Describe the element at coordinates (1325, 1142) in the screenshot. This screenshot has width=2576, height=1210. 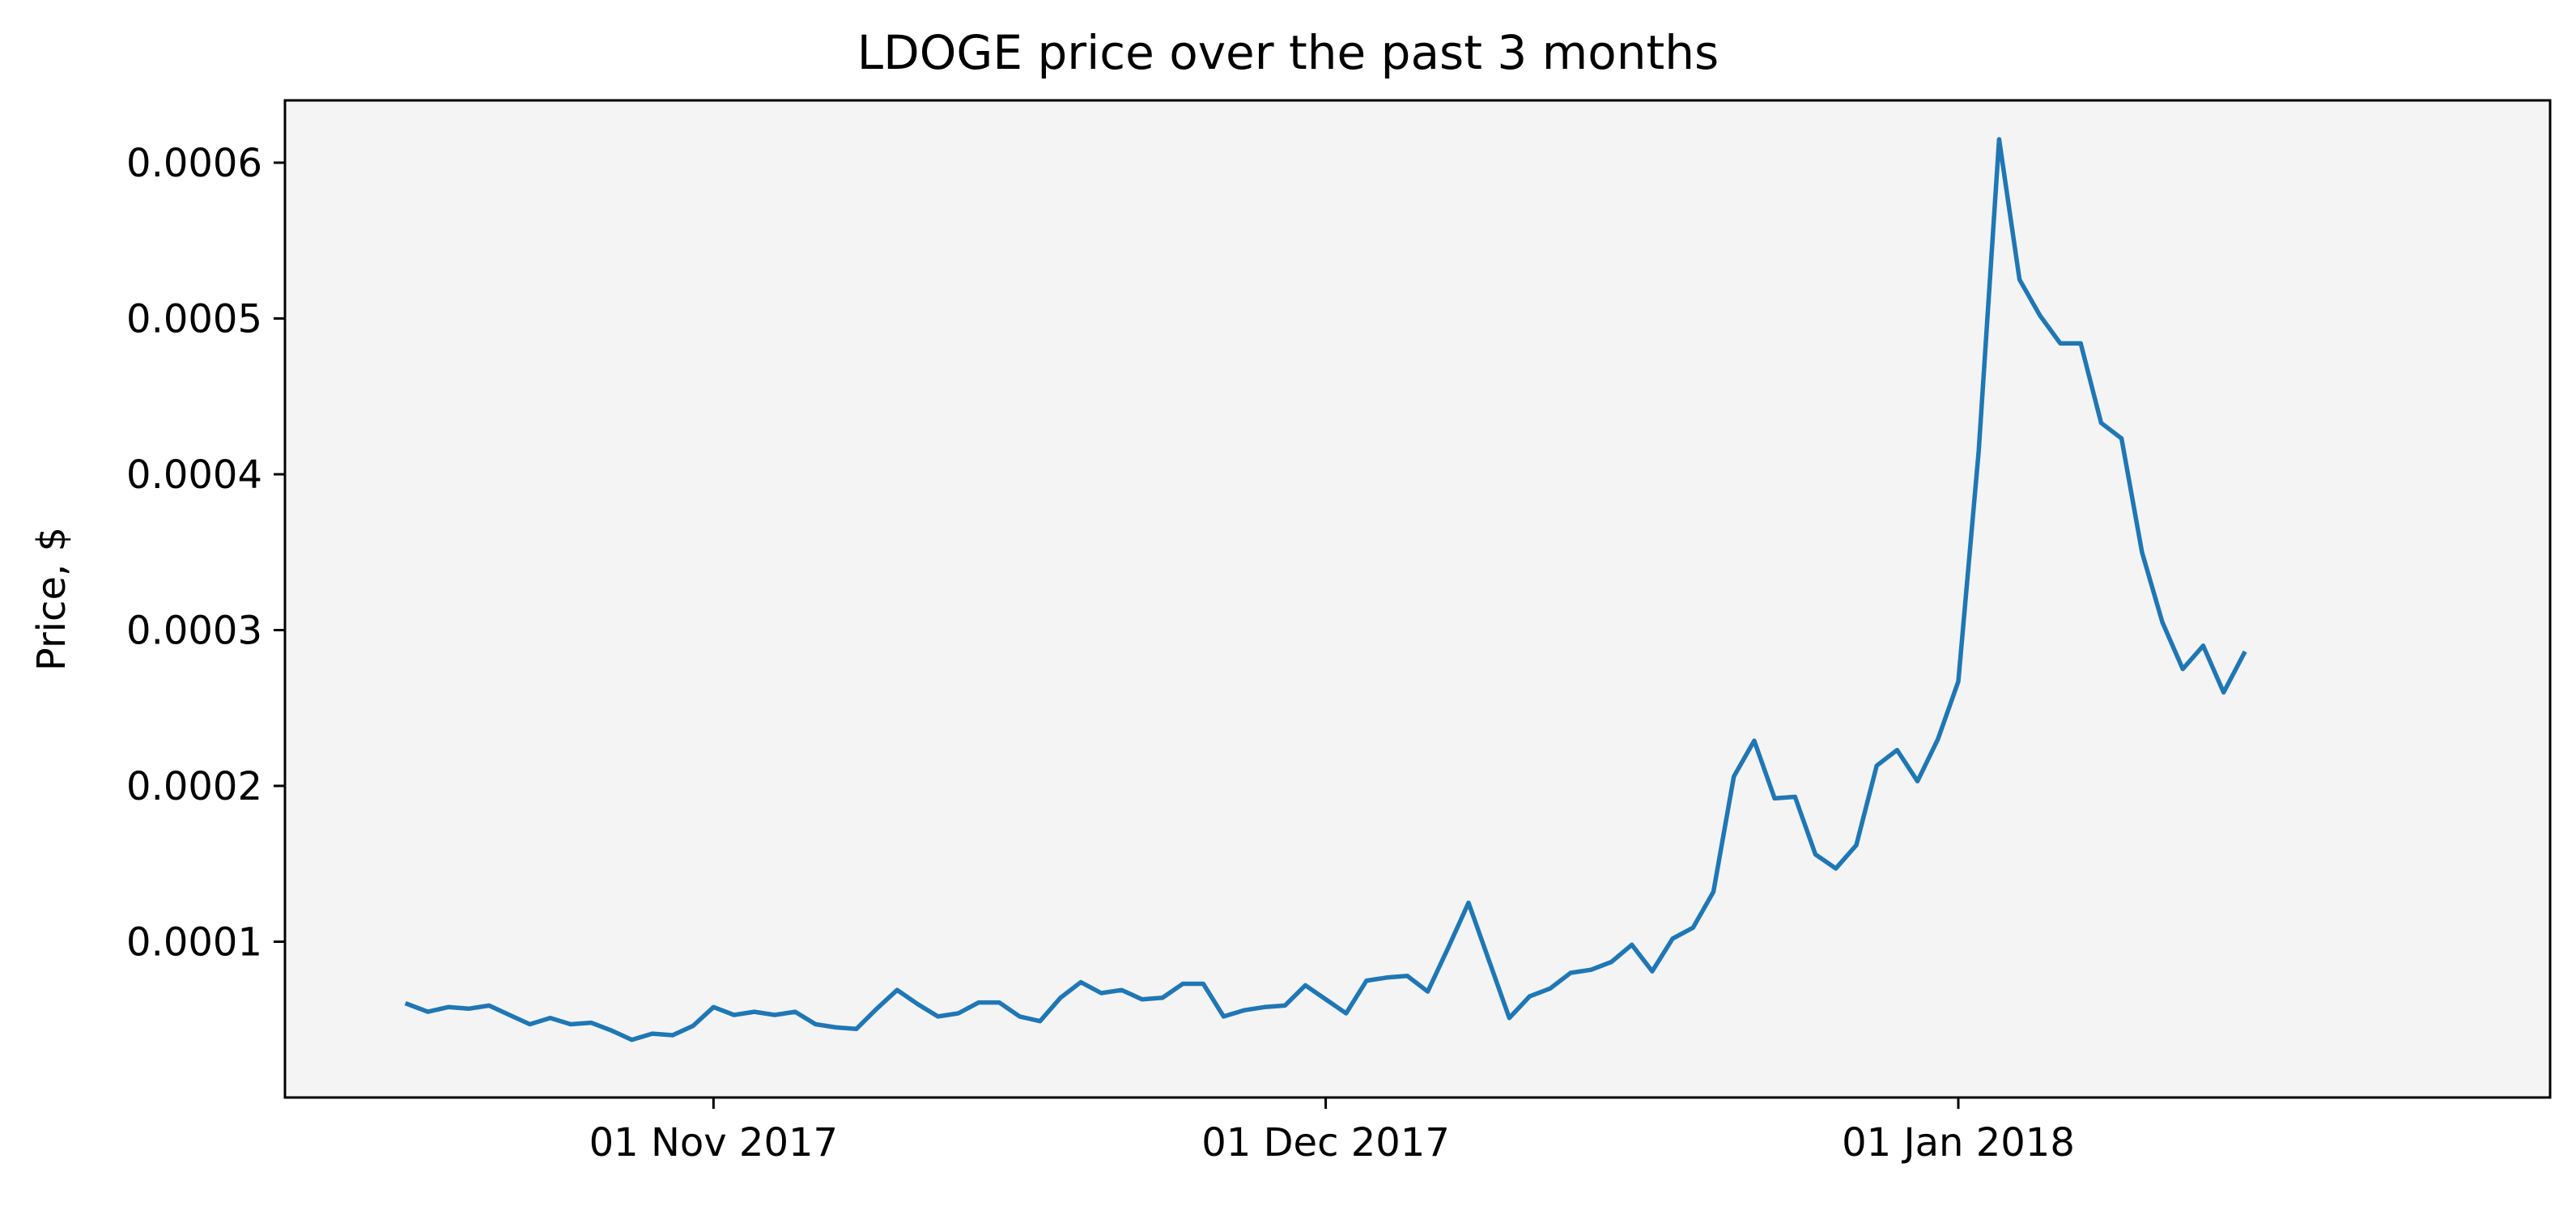
I see `x-tick-label: 01 Dec 2017` at that location.